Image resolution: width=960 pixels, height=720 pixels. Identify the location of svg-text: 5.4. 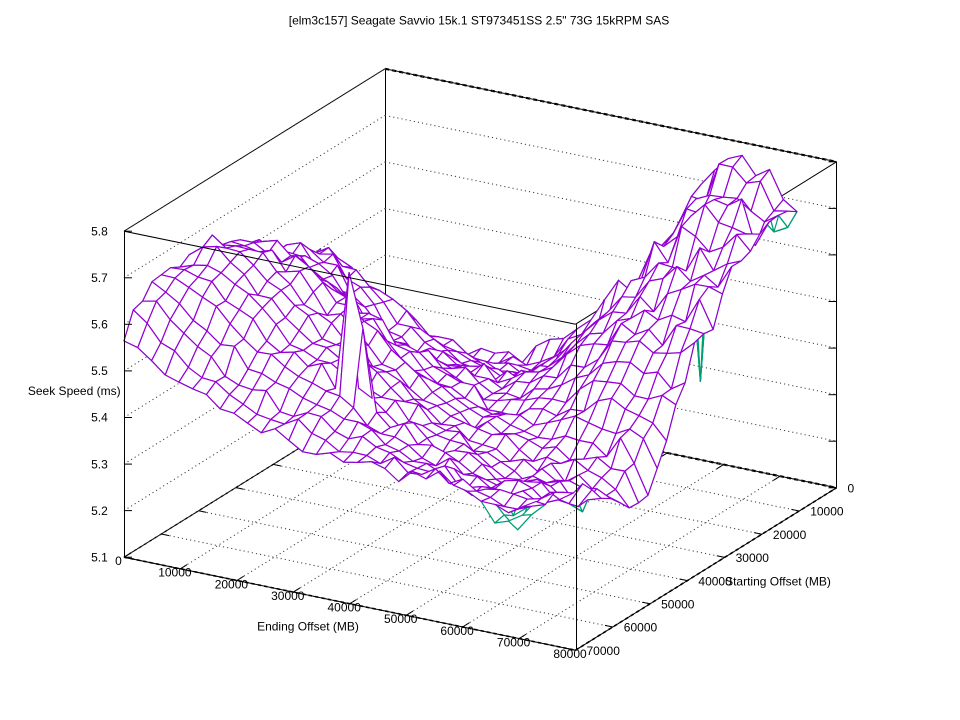
(99, 418).